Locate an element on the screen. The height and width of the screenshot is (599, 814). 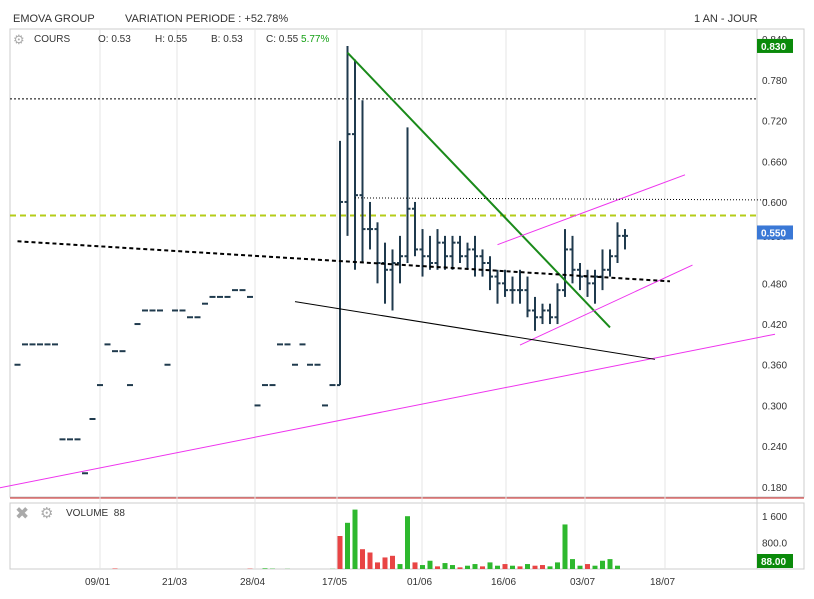
y-tick-label: 0.240 is located at coordinates (774, 447).